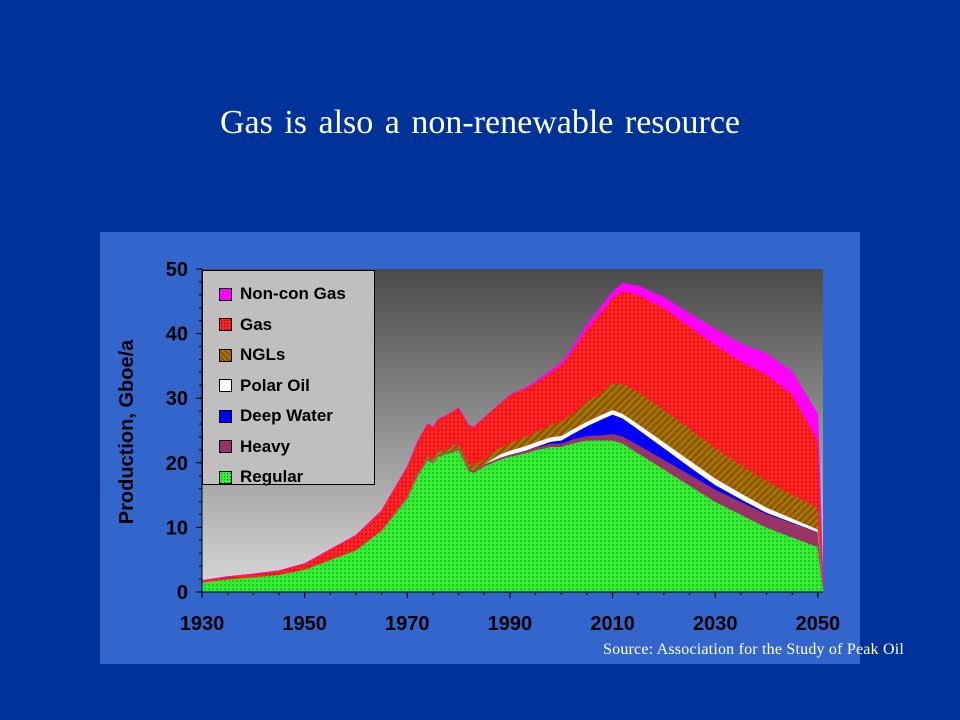 Image resolution: width=960 pixels, height=720 pixels. I want to click on x-tick-label: 2010, so click(612, 624).